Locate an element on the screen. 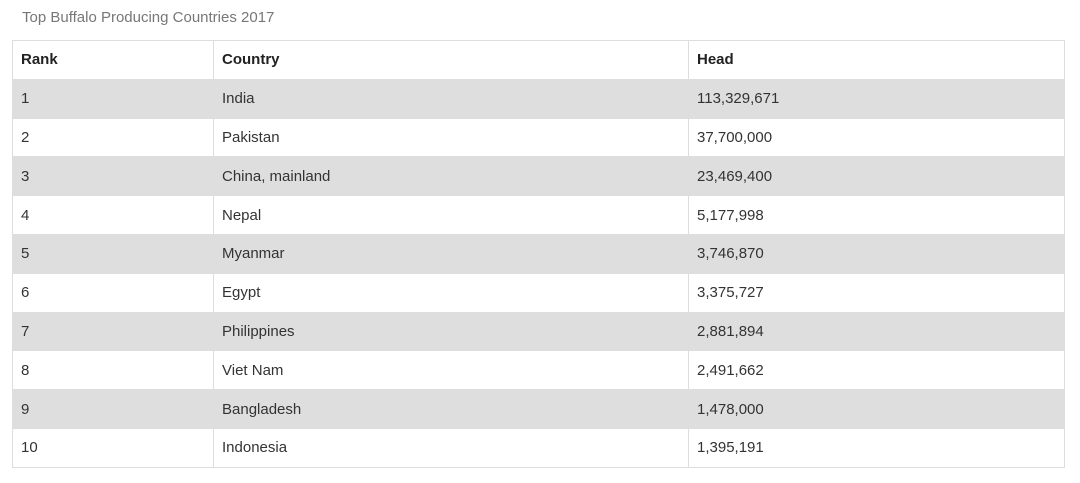 The image size is (1080, 483). head-cell: 5,177,998 is located at coordinates (876, 215).